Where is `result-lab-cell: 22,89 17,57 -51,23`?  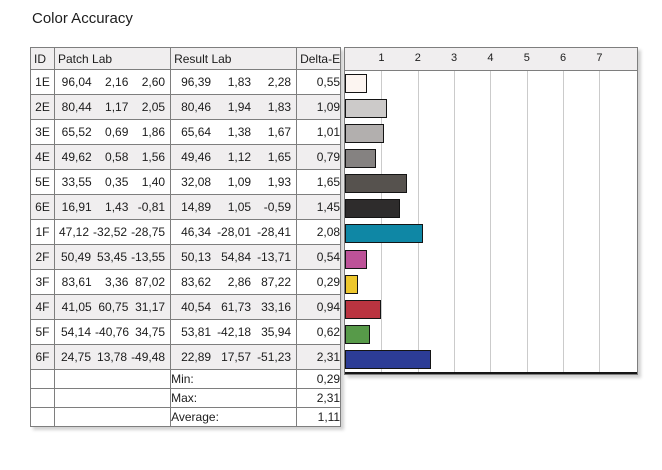
result-lab-cell: 22,89 17,57 -51,23 is located at coordinates (234, 357).